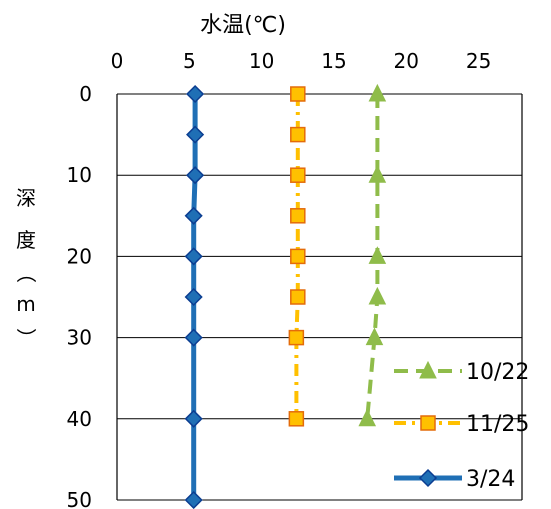  Describe the element at coordinates (461, 372) in the screenshot. I see `legend-entry: 10/22` at that location.